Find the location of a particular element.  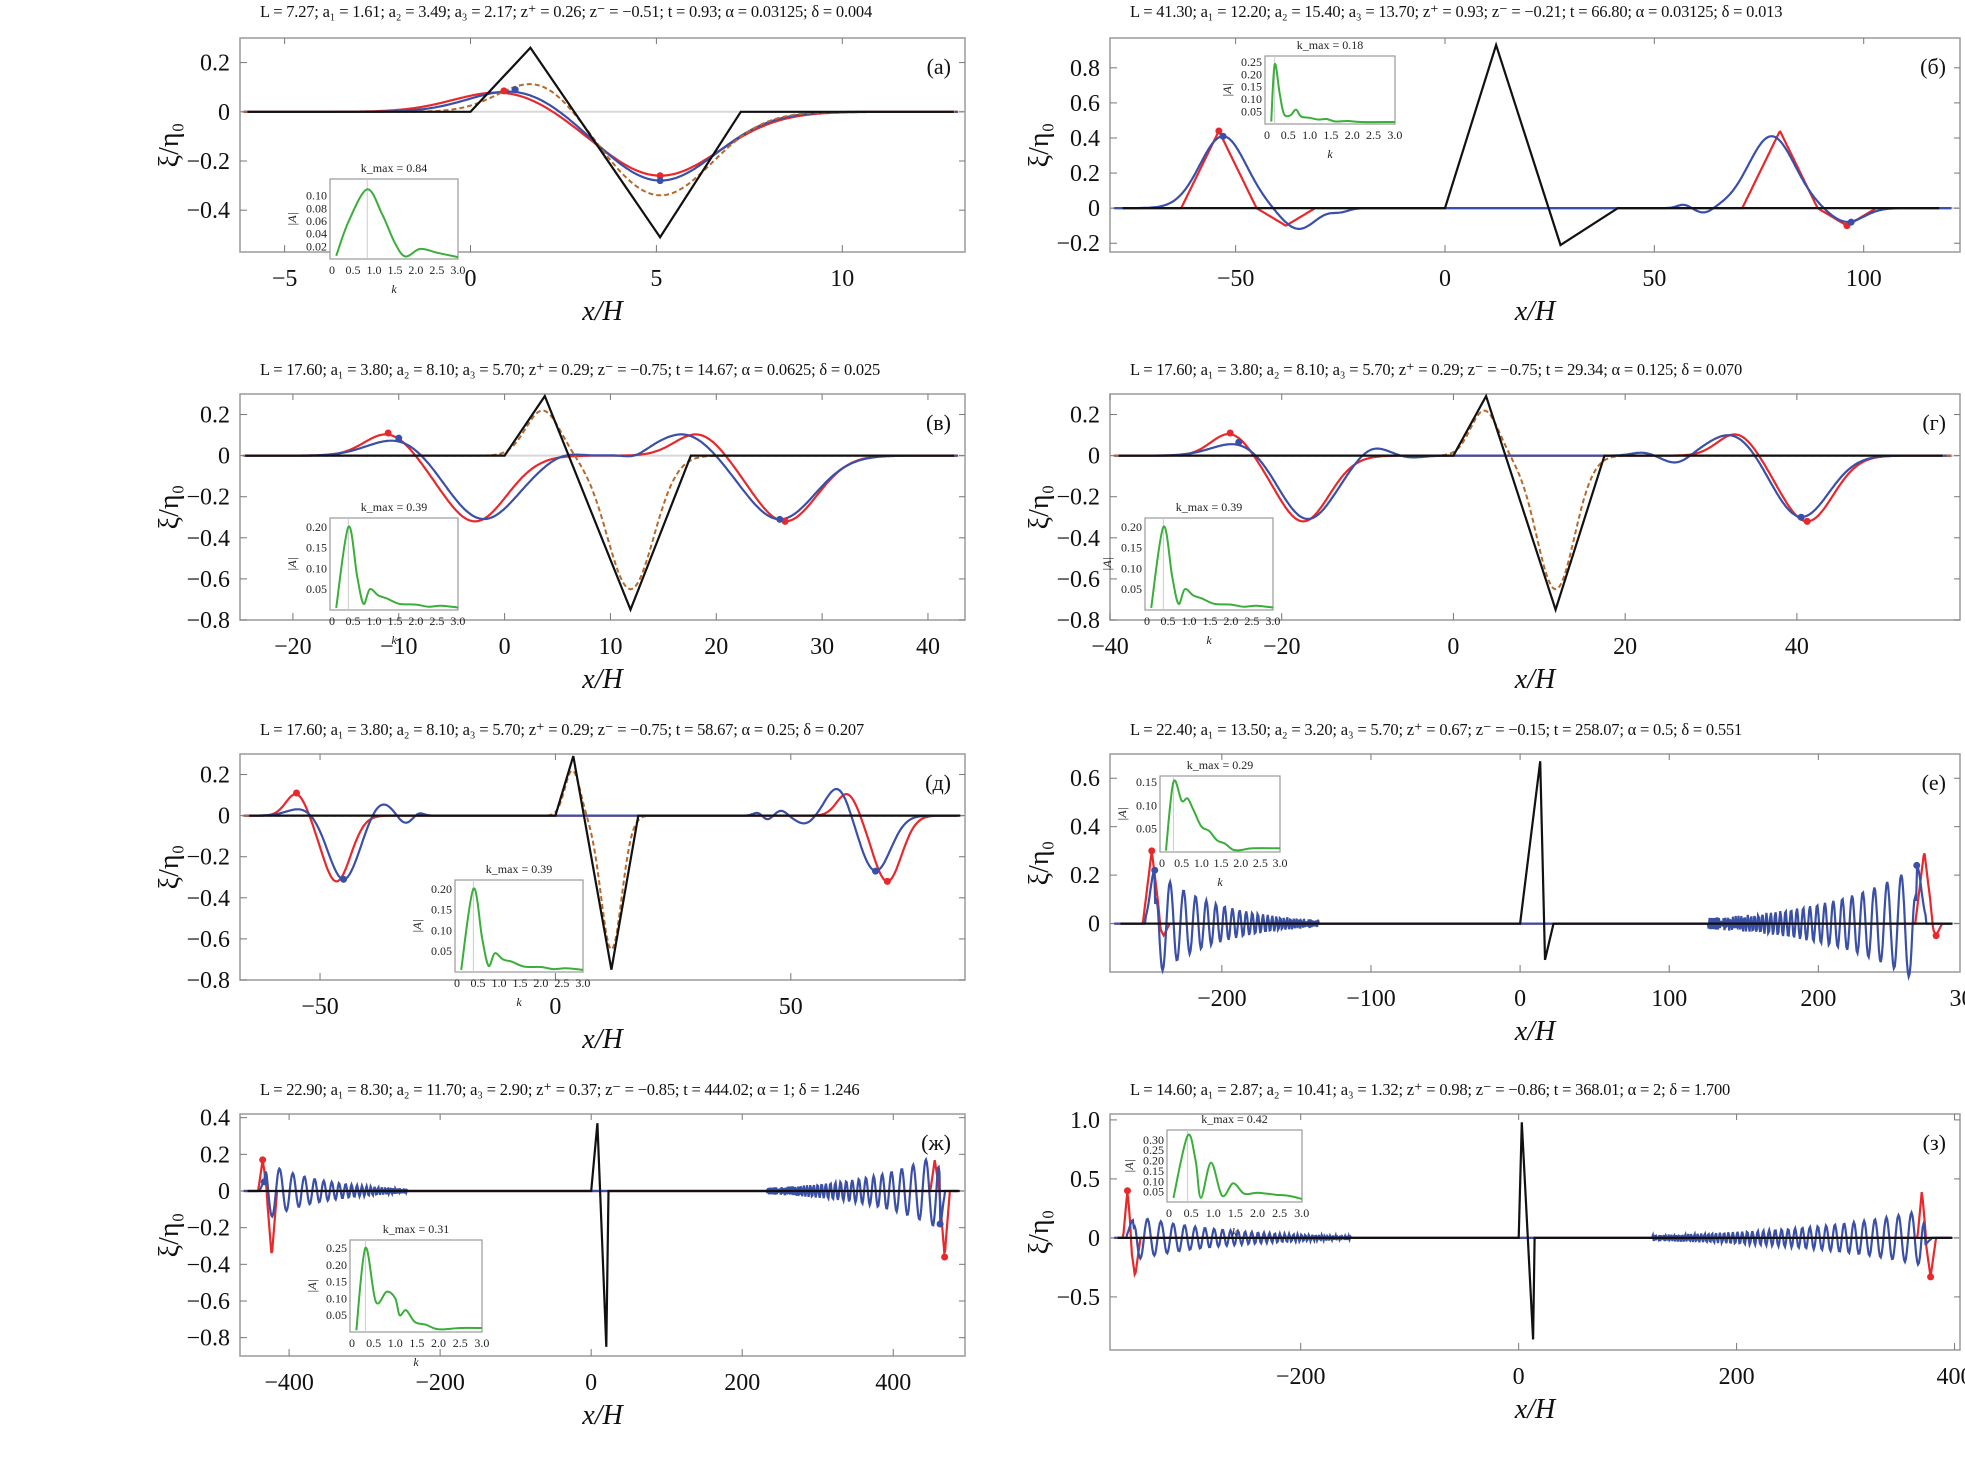

inset-kmax-label: k_max = 0.31 is located at coordinates (416, 1229).